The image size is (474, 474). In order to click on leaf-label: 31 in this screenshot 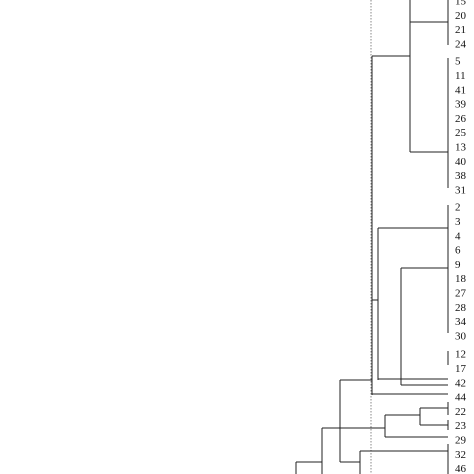, I will do `click(460, 190)`.